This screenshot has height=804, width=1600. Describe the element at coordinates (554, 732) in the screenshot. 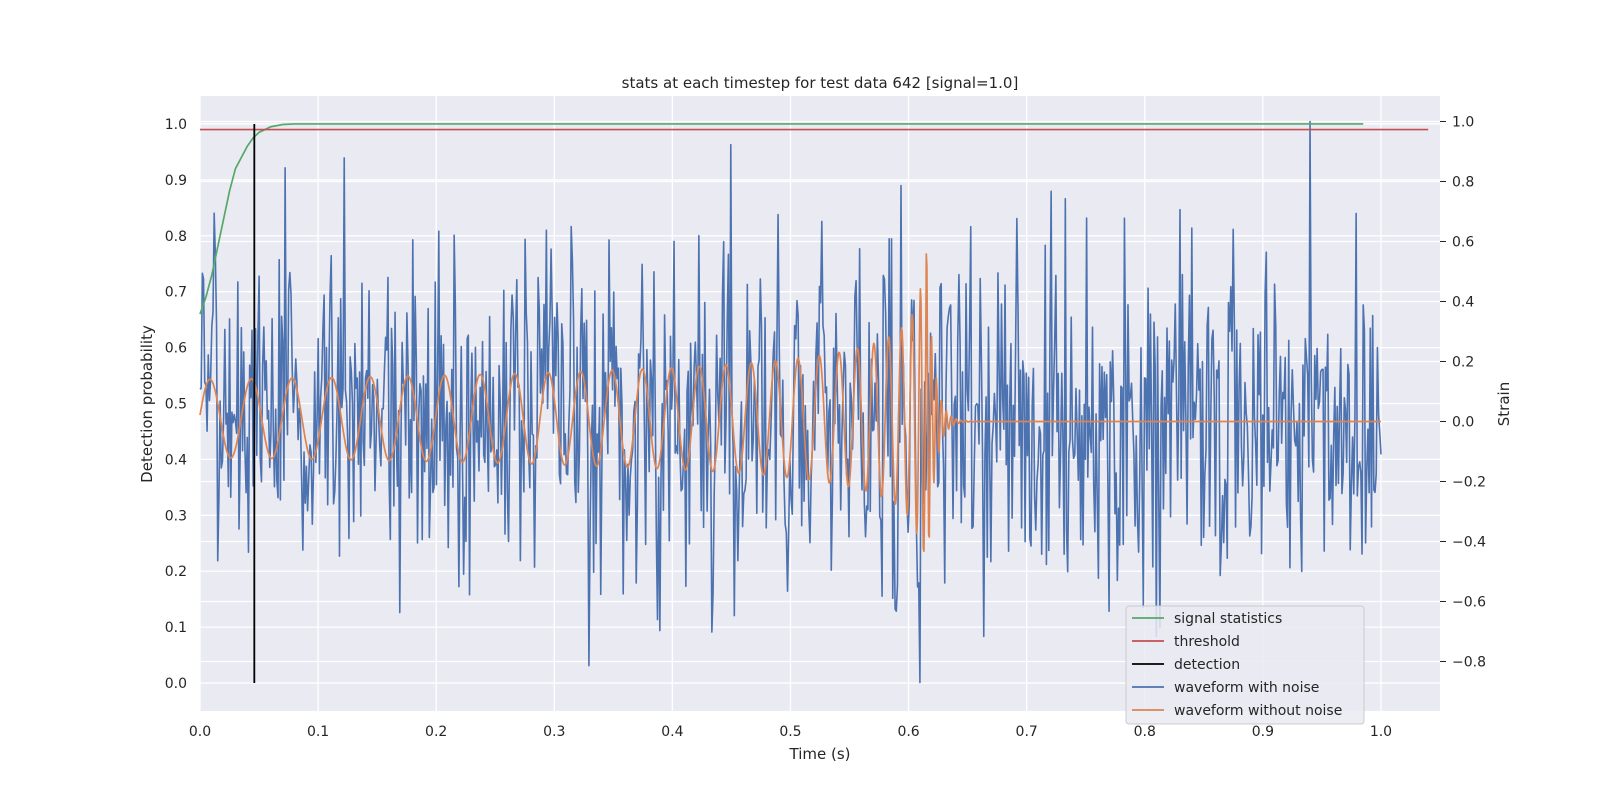

I see `x-tick-label: 0.3` at that location.